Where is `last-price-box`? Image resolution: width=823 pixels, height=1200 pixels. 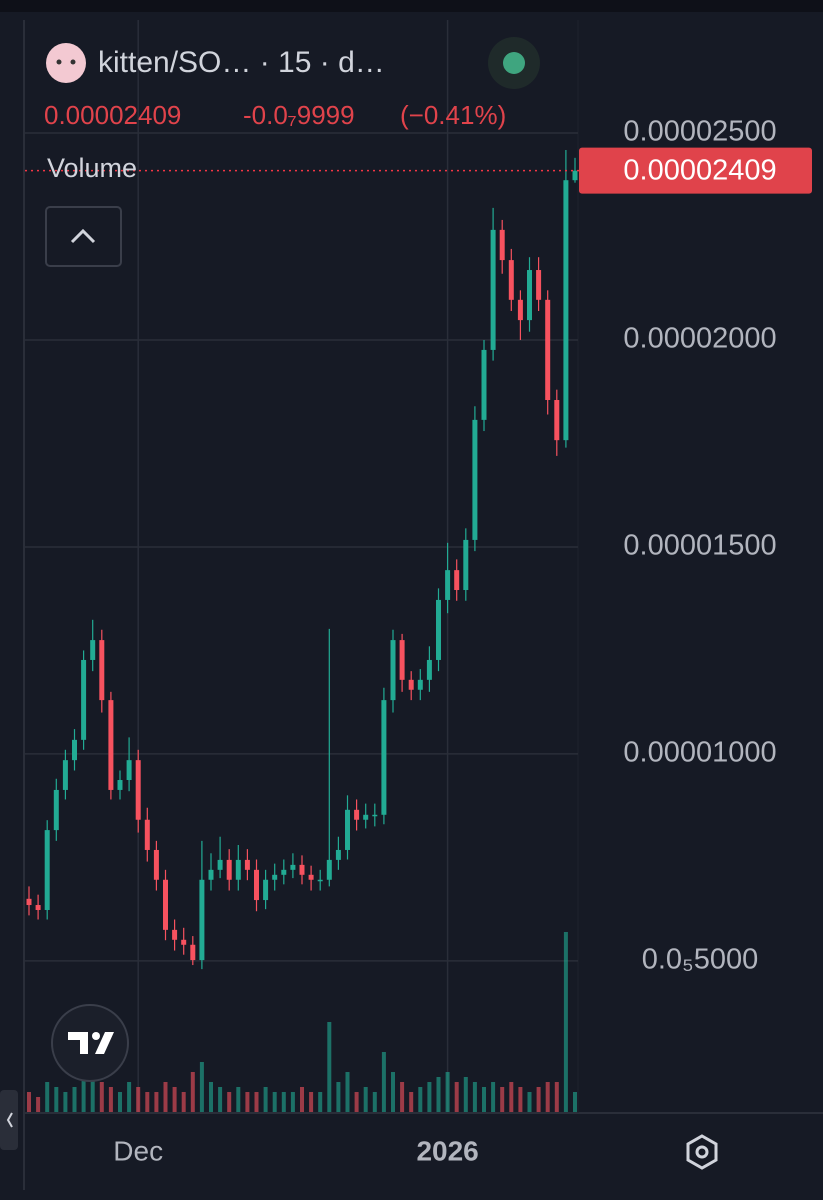
last-price-box is located at coordinates (695, 170).